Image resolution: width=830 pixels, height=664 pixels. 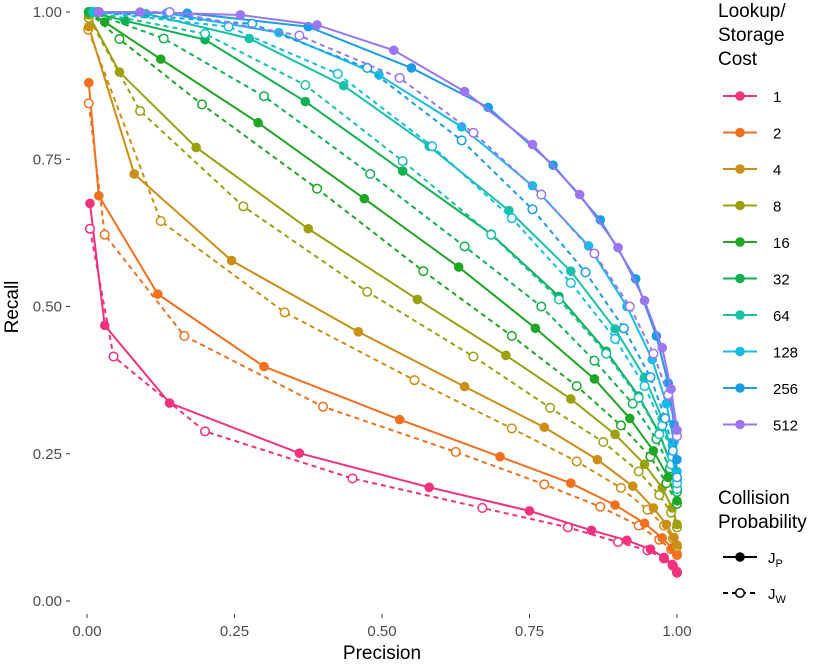 What do you see at coordinates (47, 159) in the screenshot?
I see `y-tick-label: 0.75` at bounding box center [47, 159].